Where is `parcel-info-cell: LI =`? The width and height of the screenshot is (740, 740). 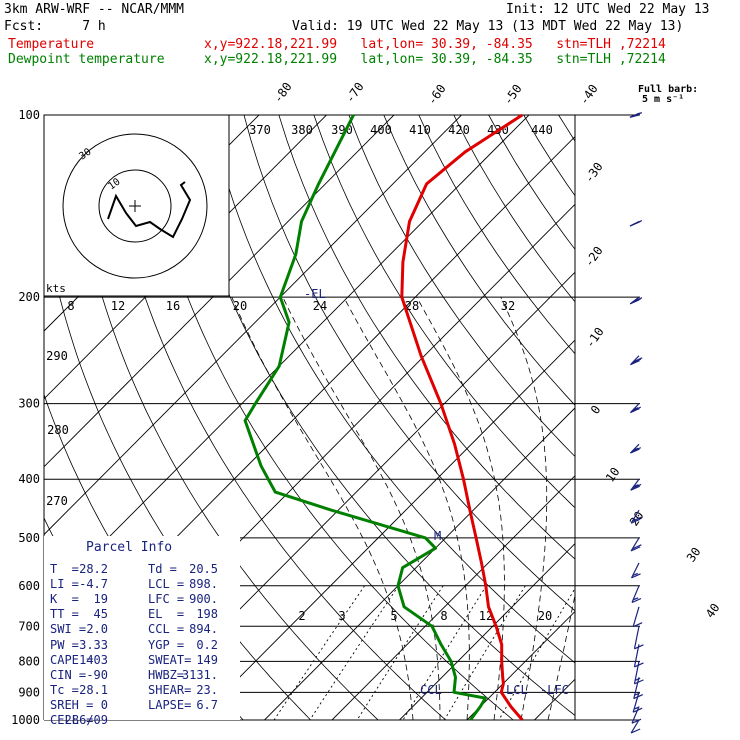 parcel-info-cell: LI = is located at coordinates (64, 584).